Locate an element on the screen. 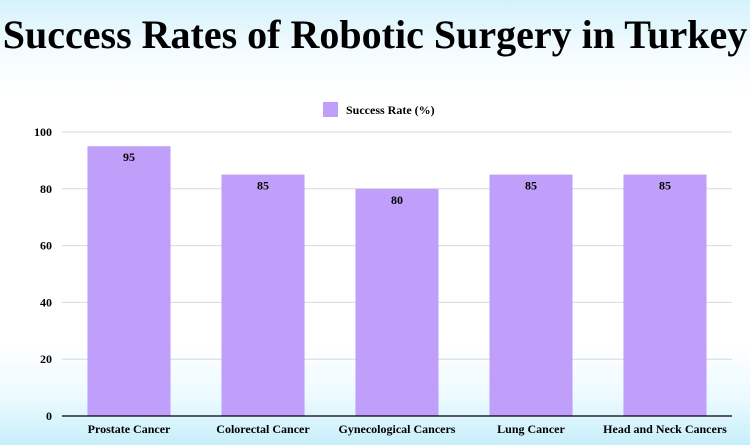 Image resolution: width=750 pixels, height=445 pixels. y-tick-label: 60 is located at coordinates (46, 246).